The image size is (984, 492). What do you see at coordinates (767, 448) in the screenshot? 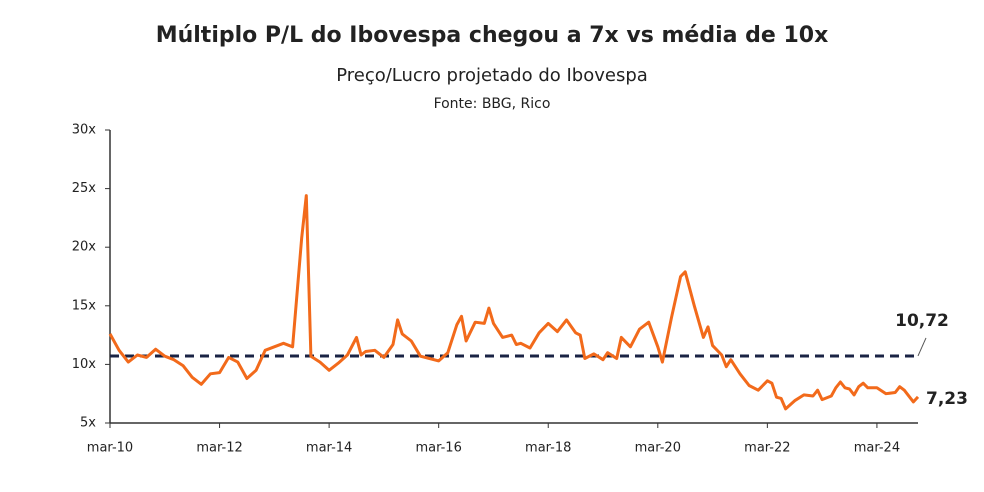
I see `x-tick-label: mar-22` at bounding box center [767, 448].